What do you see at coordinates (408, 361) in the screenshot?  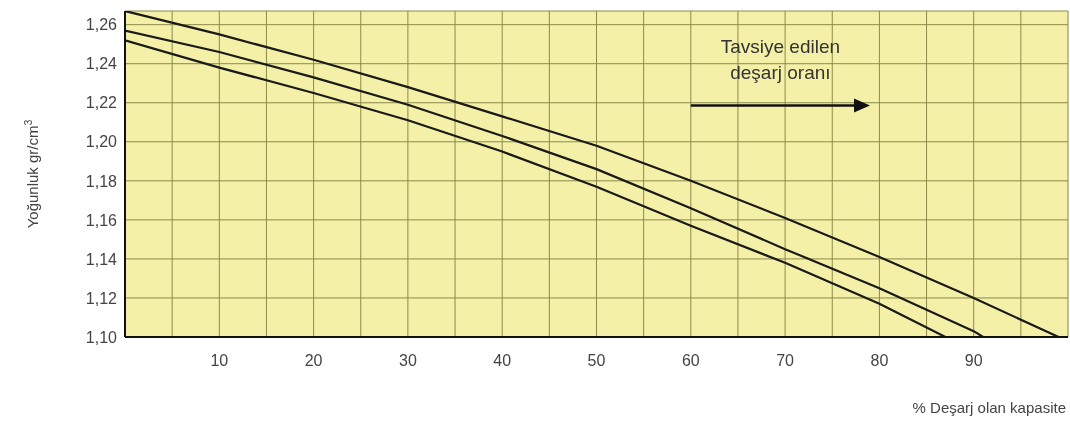 I see `x-tick-label: 30` at bounding box center [408, 361].